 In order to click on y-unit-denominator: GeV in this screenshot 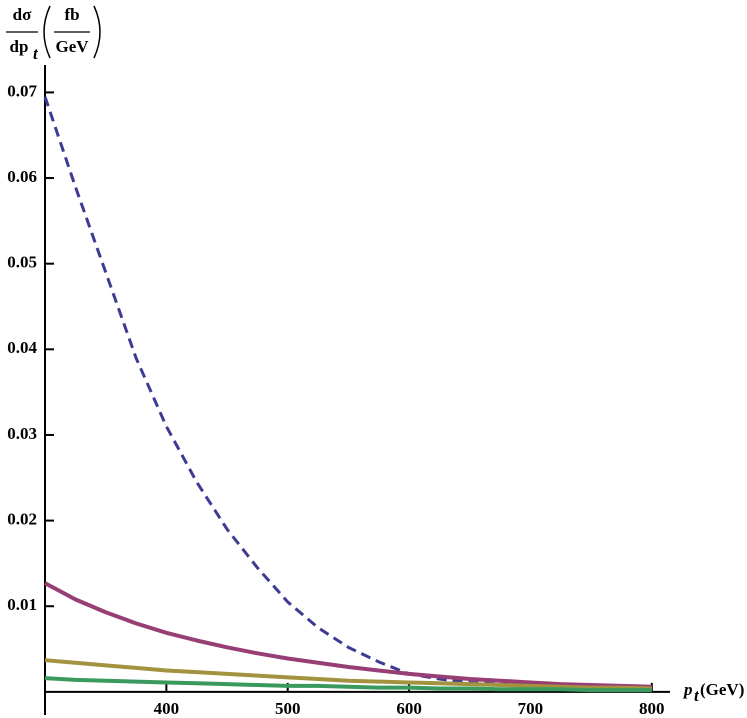, I will do `click(72, 46)`.